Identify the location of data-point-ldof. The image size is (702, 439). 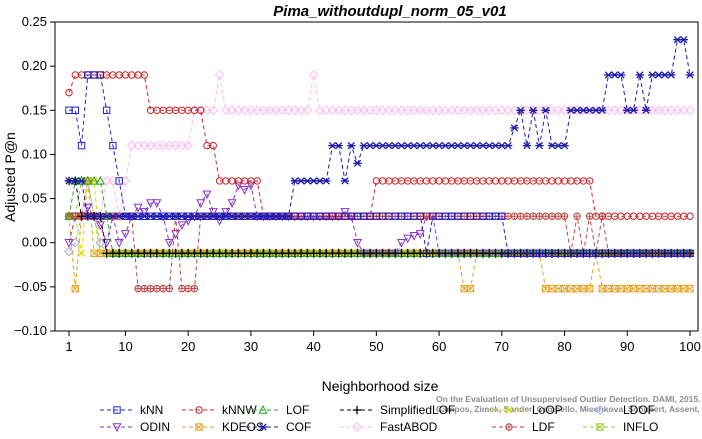
(100, 242).